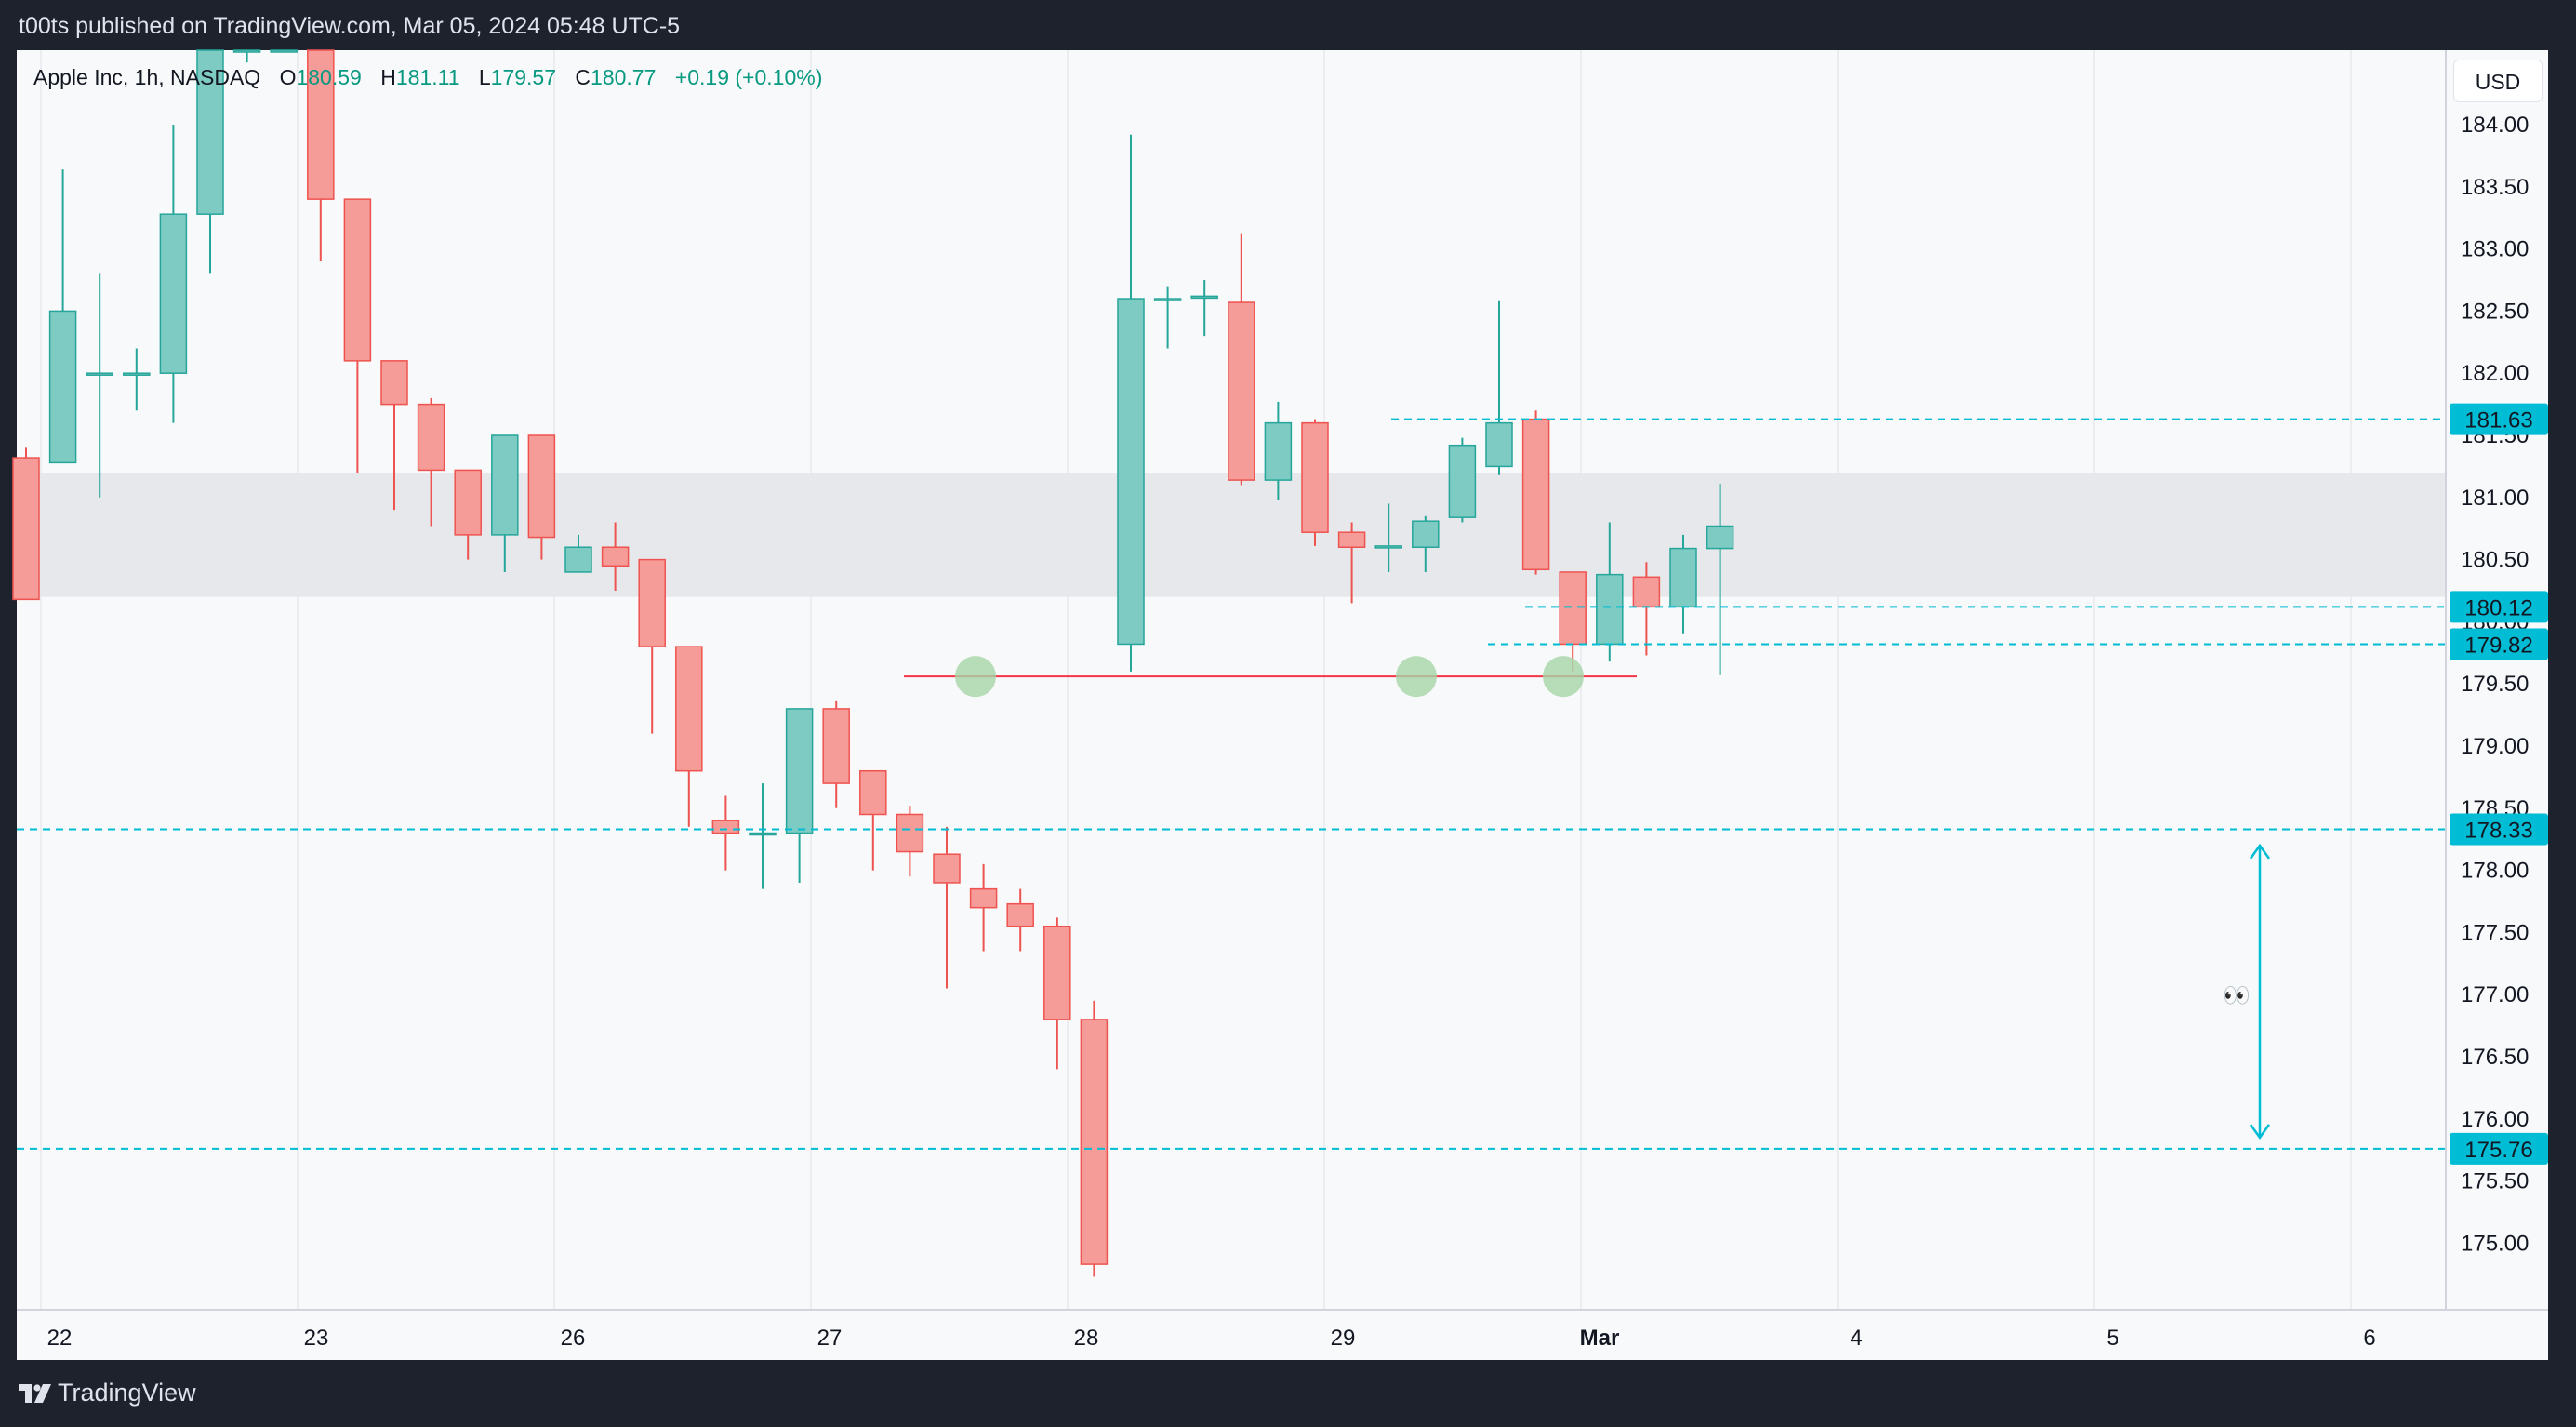 This screenshot has height=1427, width=2576. What do you see at coordinates (2495, 684) in the screenshot?
I see `price-tick-label: 179.50` at bounding box center [2495, 684].